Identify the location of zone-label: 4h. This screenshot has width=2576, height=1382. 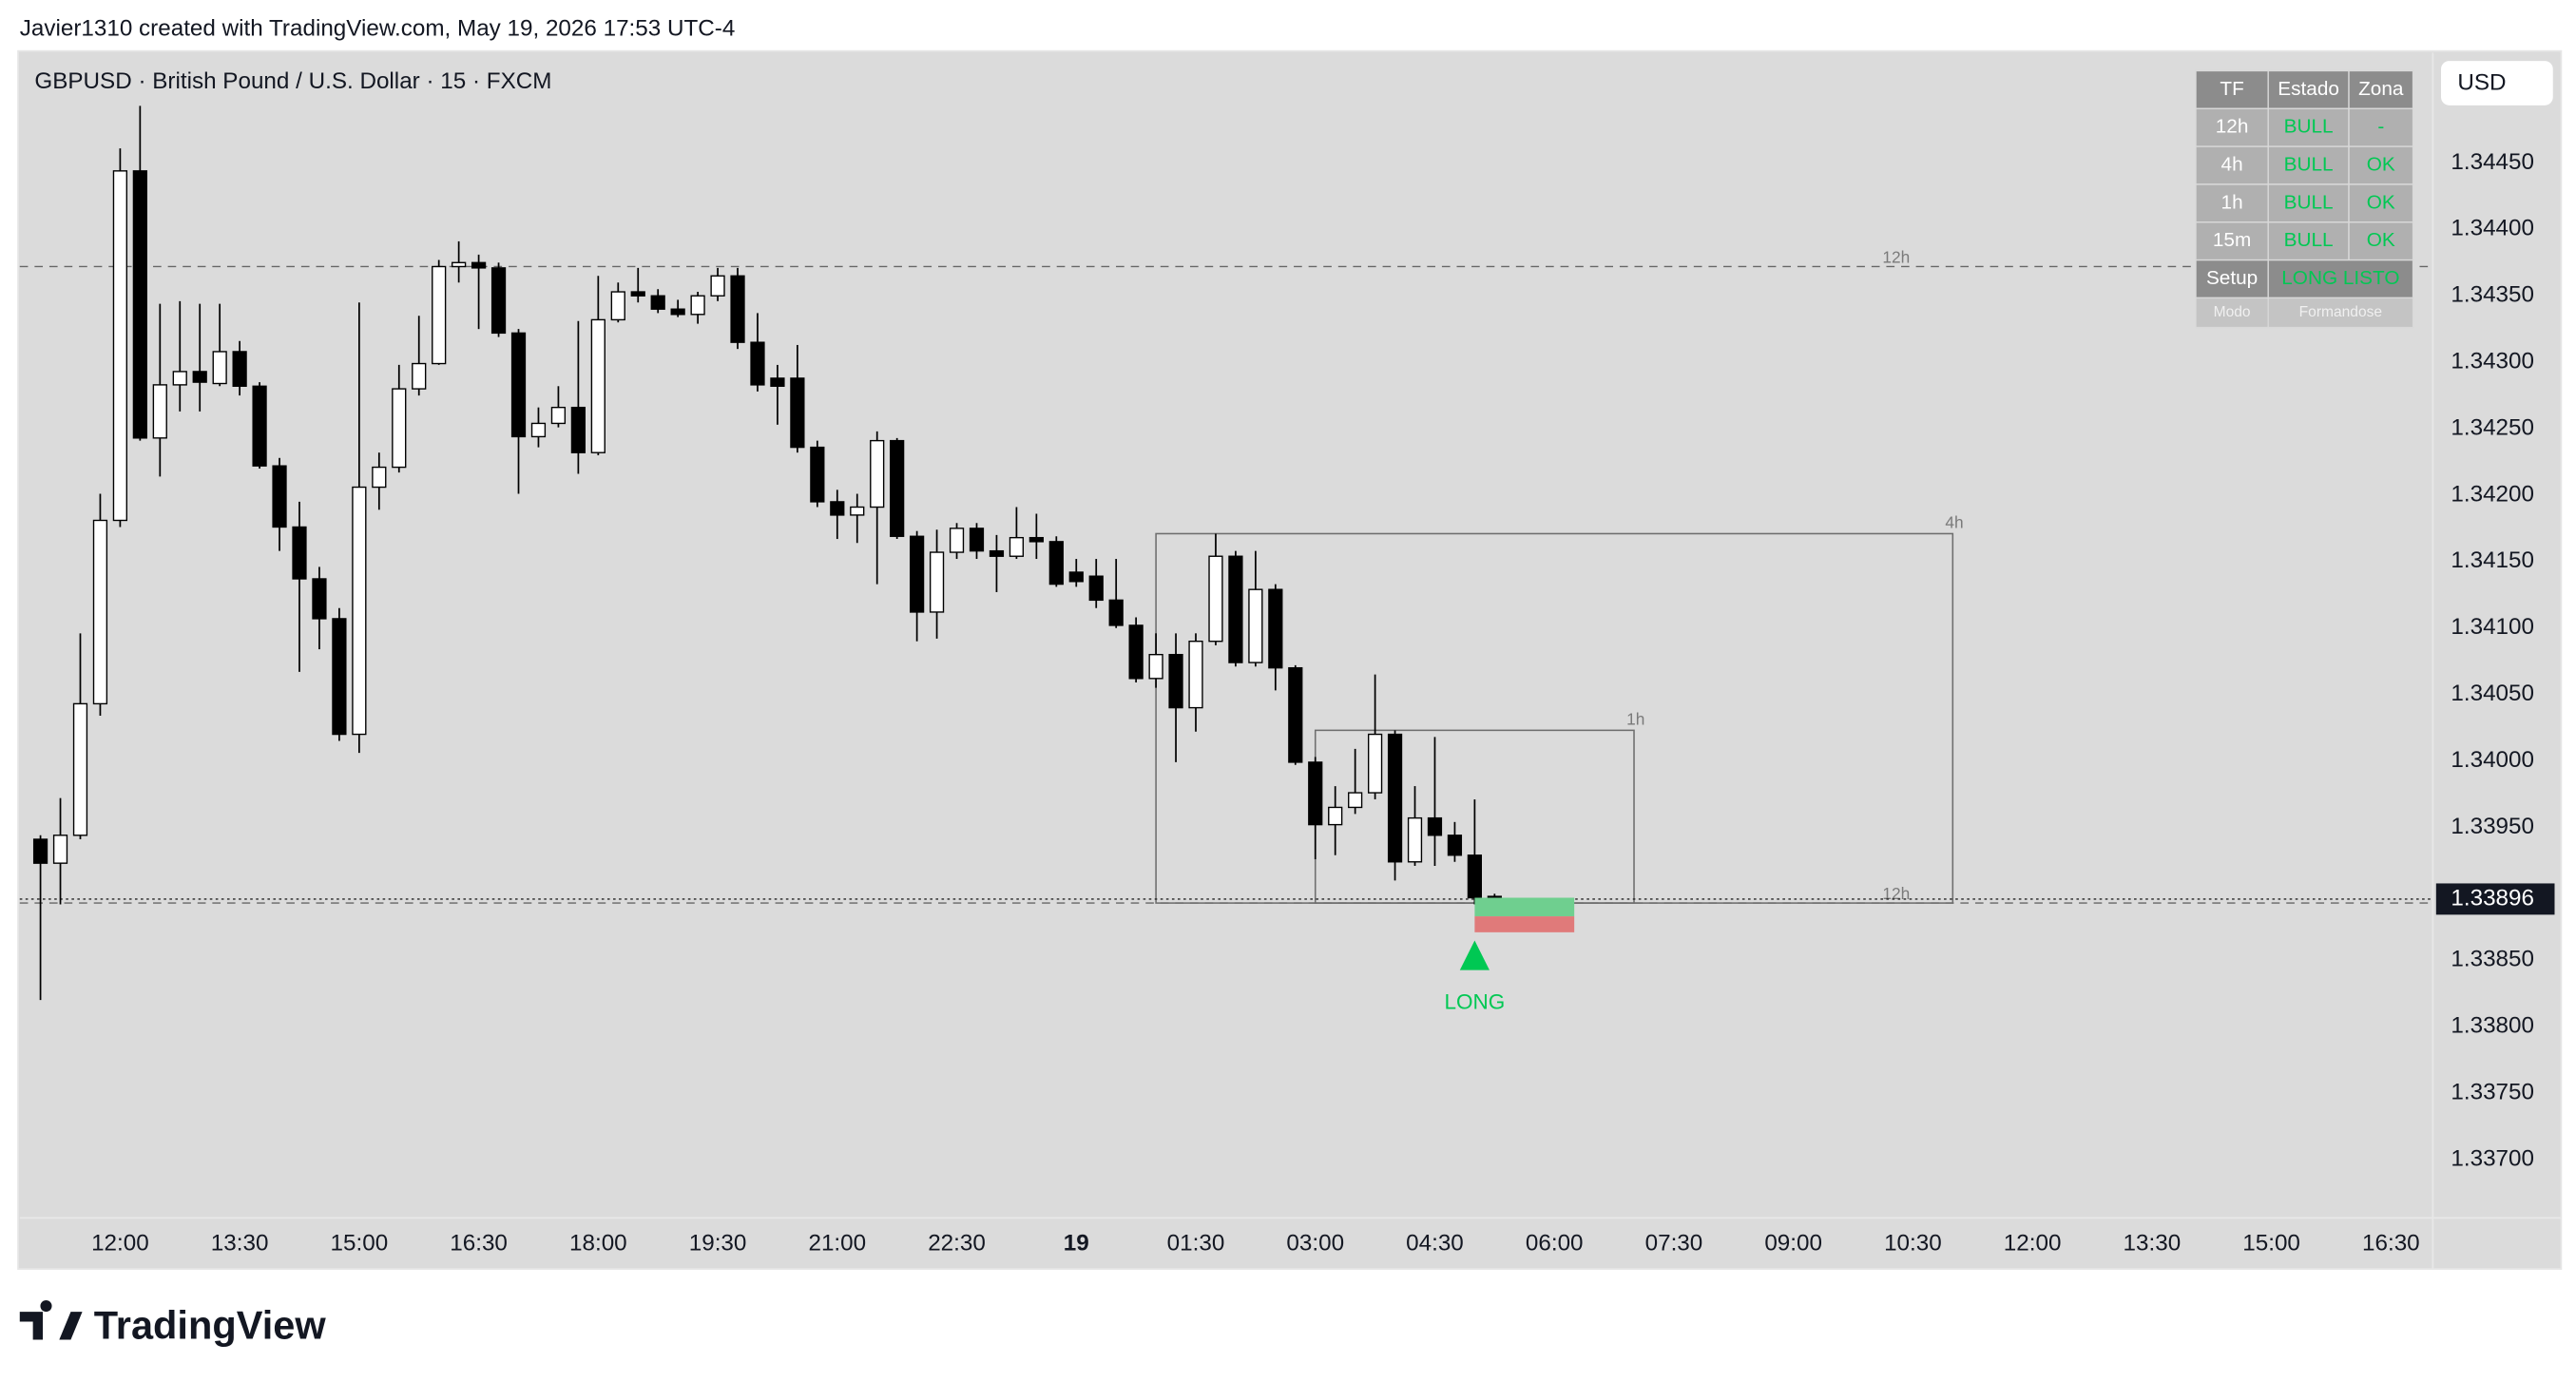
(1954, 522).